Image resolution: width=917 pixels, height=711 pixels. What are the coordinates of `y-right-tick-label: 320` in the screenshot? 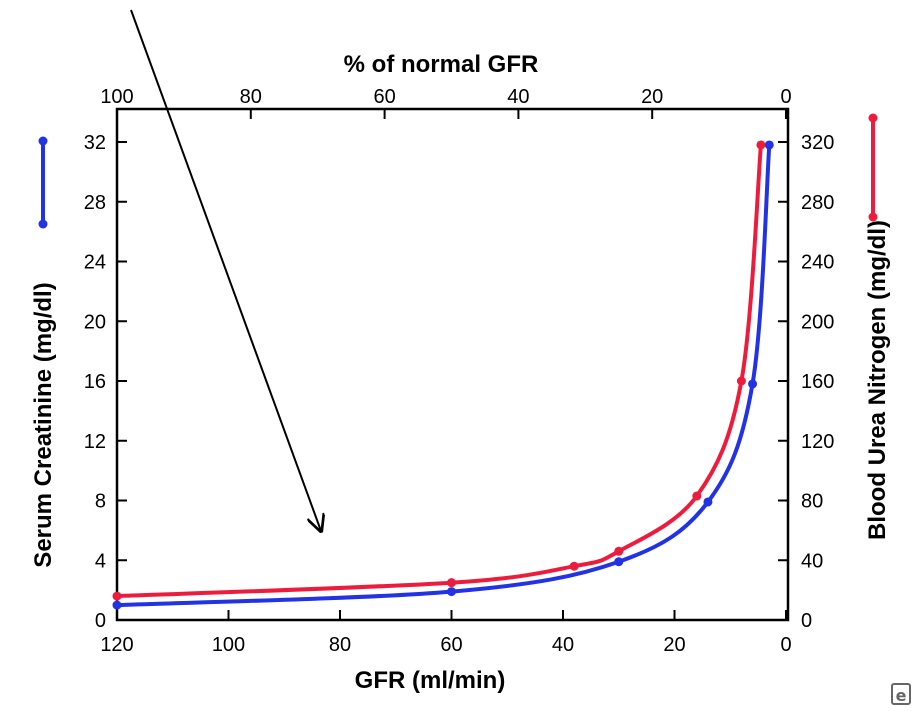 It's located at (817, 143).